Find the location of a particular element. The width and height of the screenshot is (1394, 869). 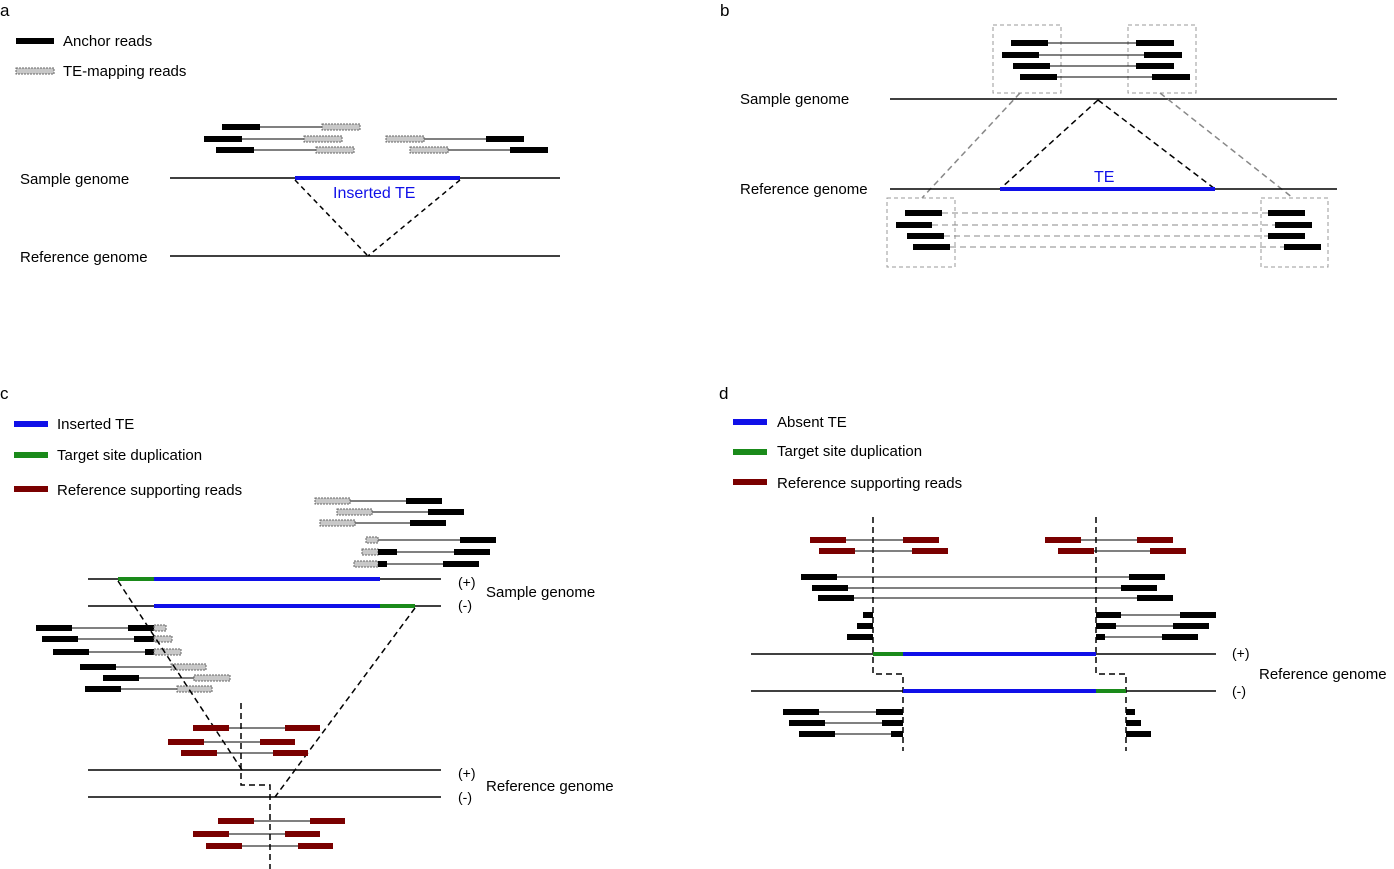

panel-c-sample-reads-lower is located at coordinates (133, 658).